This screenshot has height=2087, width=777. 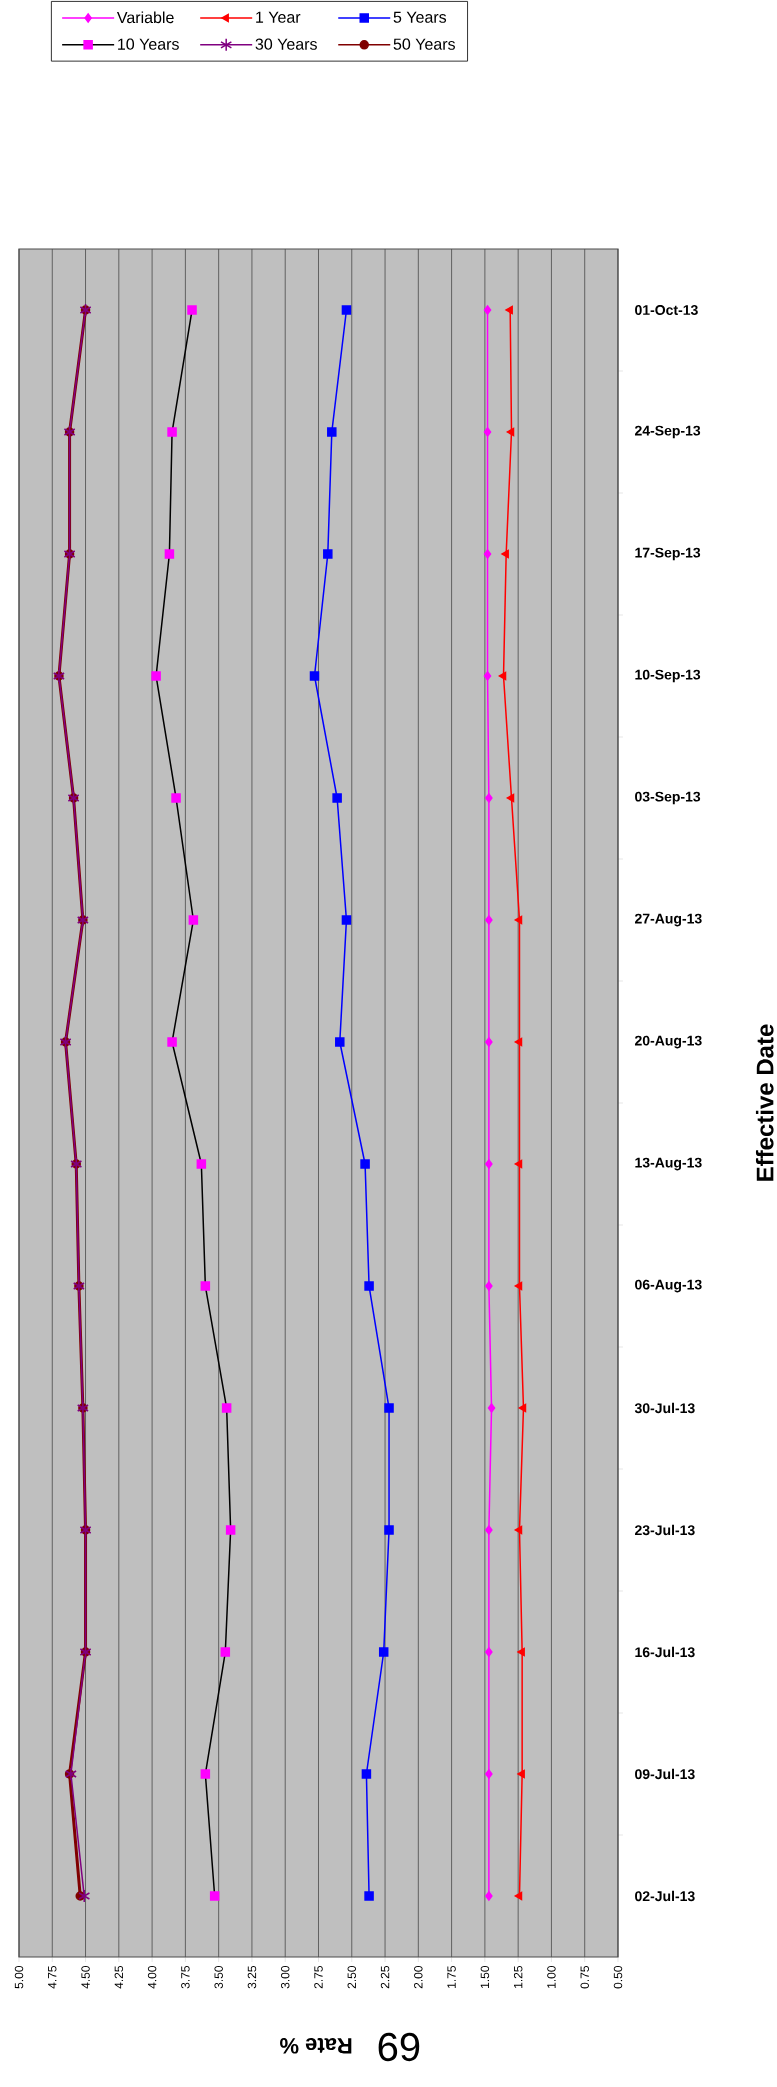 What do you see at coordinates (668, 1042) in the screenshot?
I see `y-tick-label: 20-Aug-13` at bounding box center [668, 1042].